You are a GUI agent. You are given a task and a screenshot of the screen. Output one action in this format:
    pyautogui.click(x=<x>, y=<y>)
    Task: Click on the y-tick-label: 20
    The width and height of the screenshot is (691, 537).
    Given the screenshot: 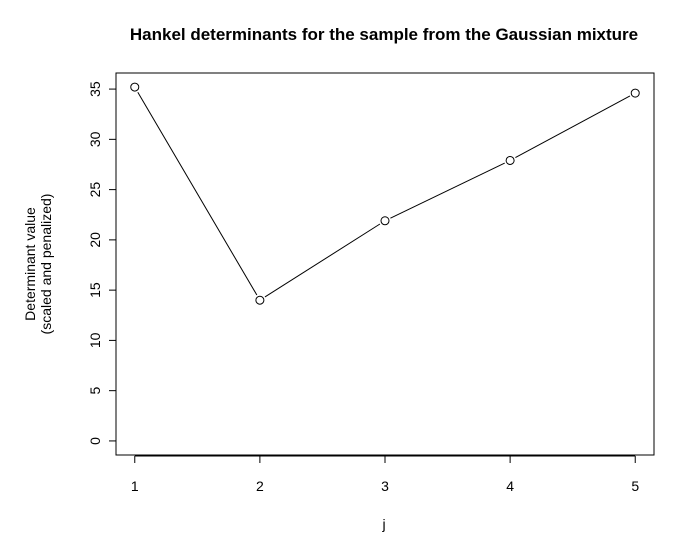 What is the action you would take?
    pyautogui.click(x=95, y=240)
    